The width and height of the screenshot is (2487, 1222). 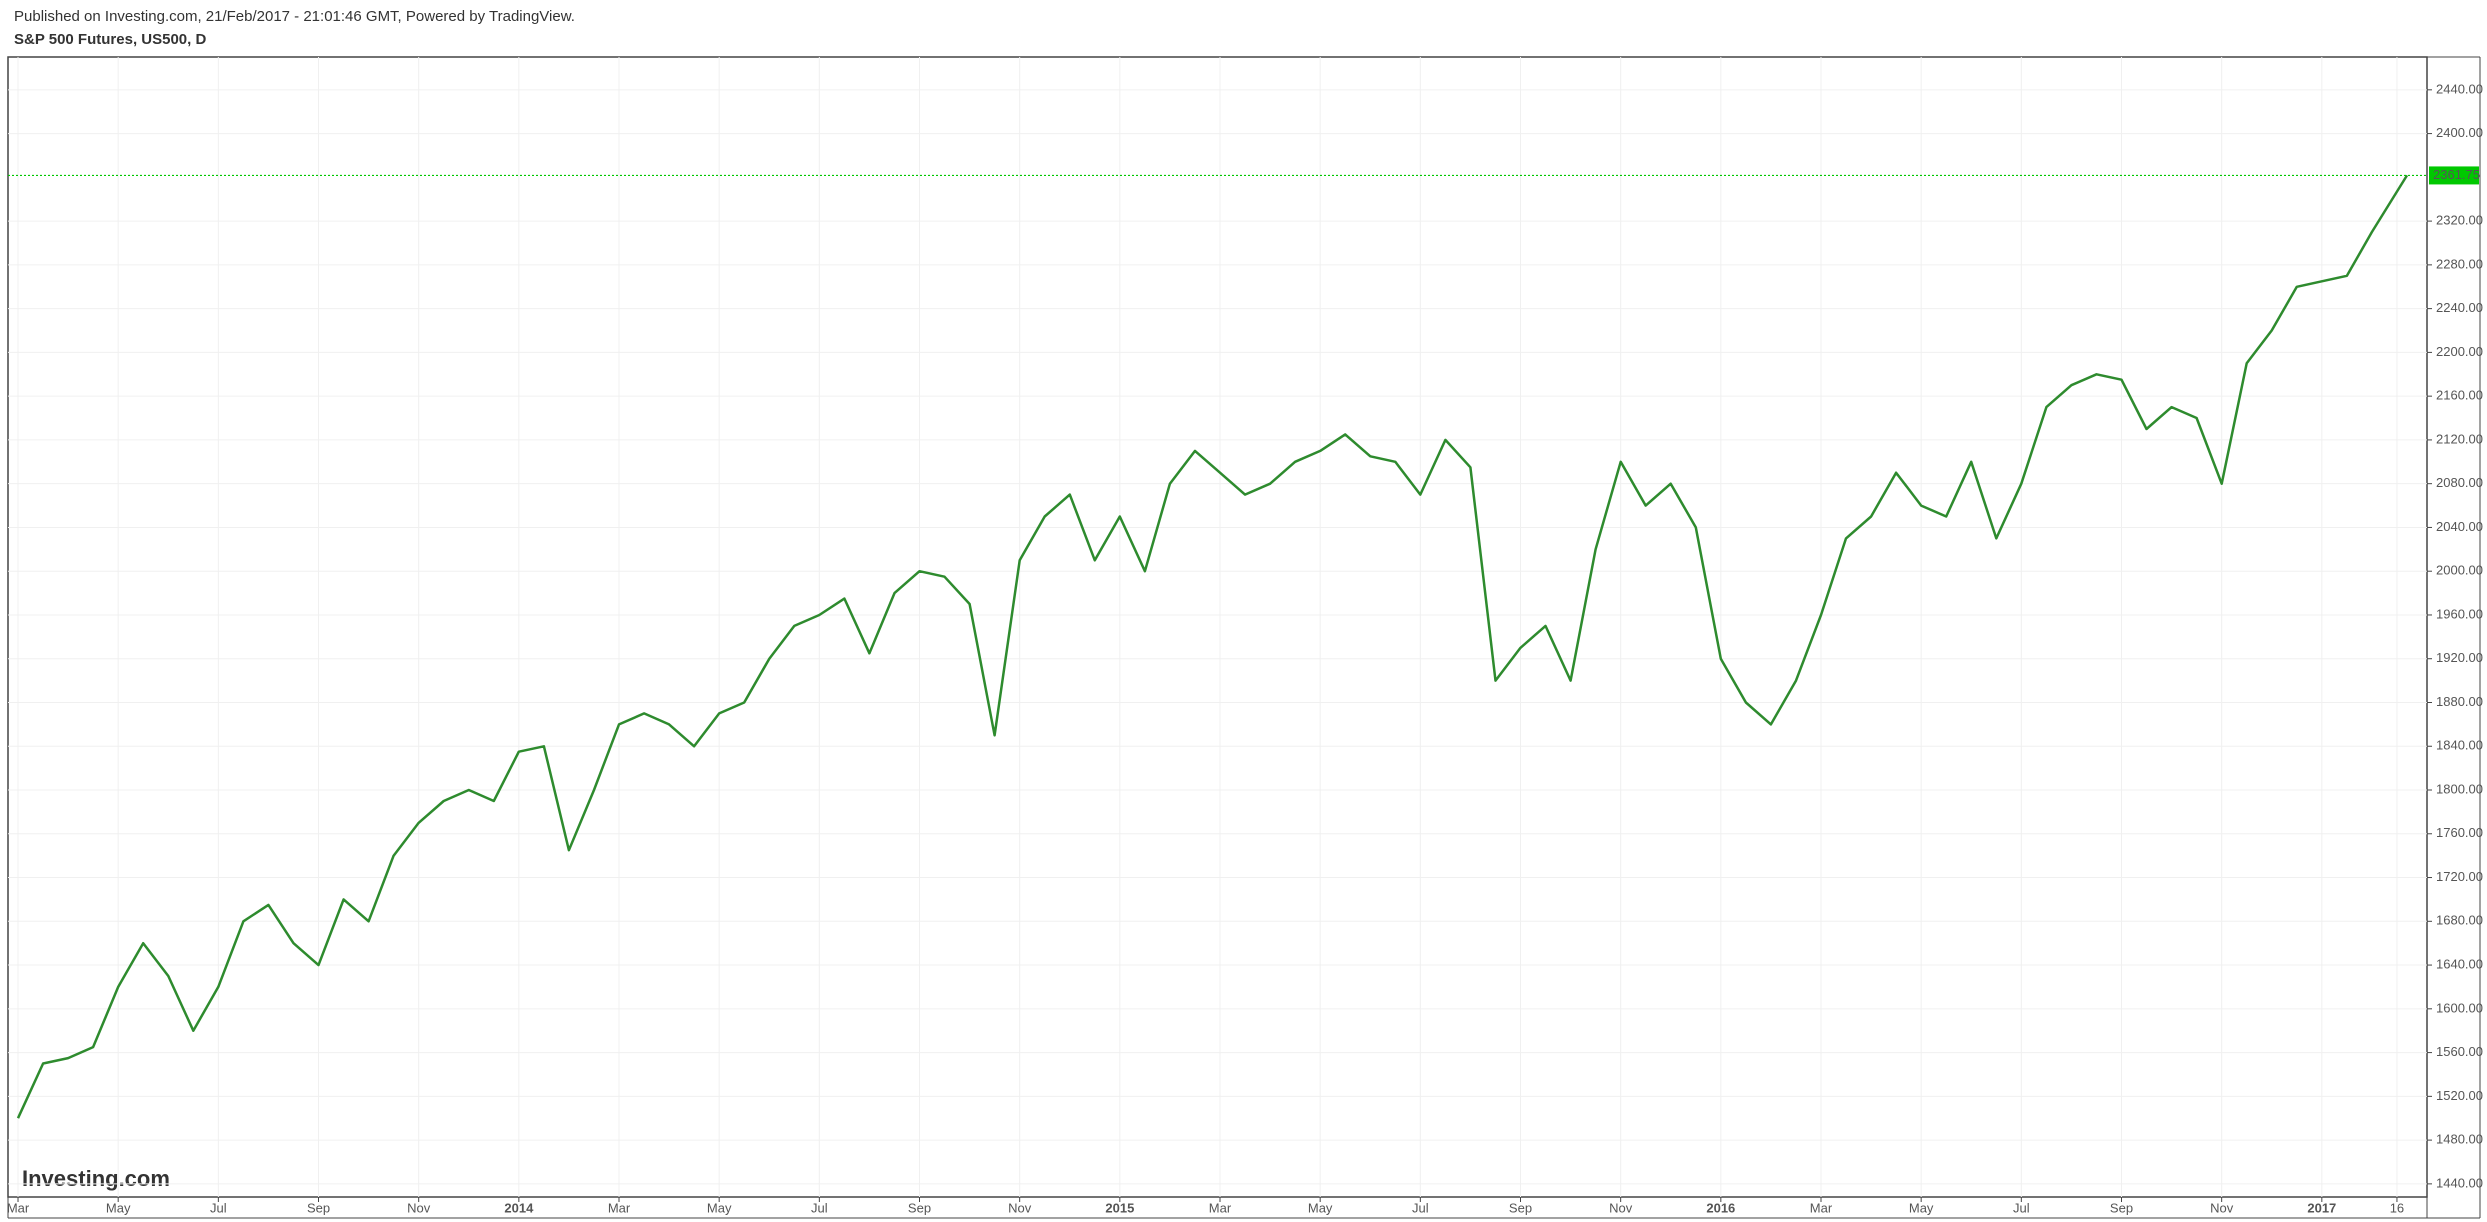 What do you see at coordinates (2459, 788) in the screenshot?
I see `y-tick-label: 1800.00` at bounding box center [2459, 788].